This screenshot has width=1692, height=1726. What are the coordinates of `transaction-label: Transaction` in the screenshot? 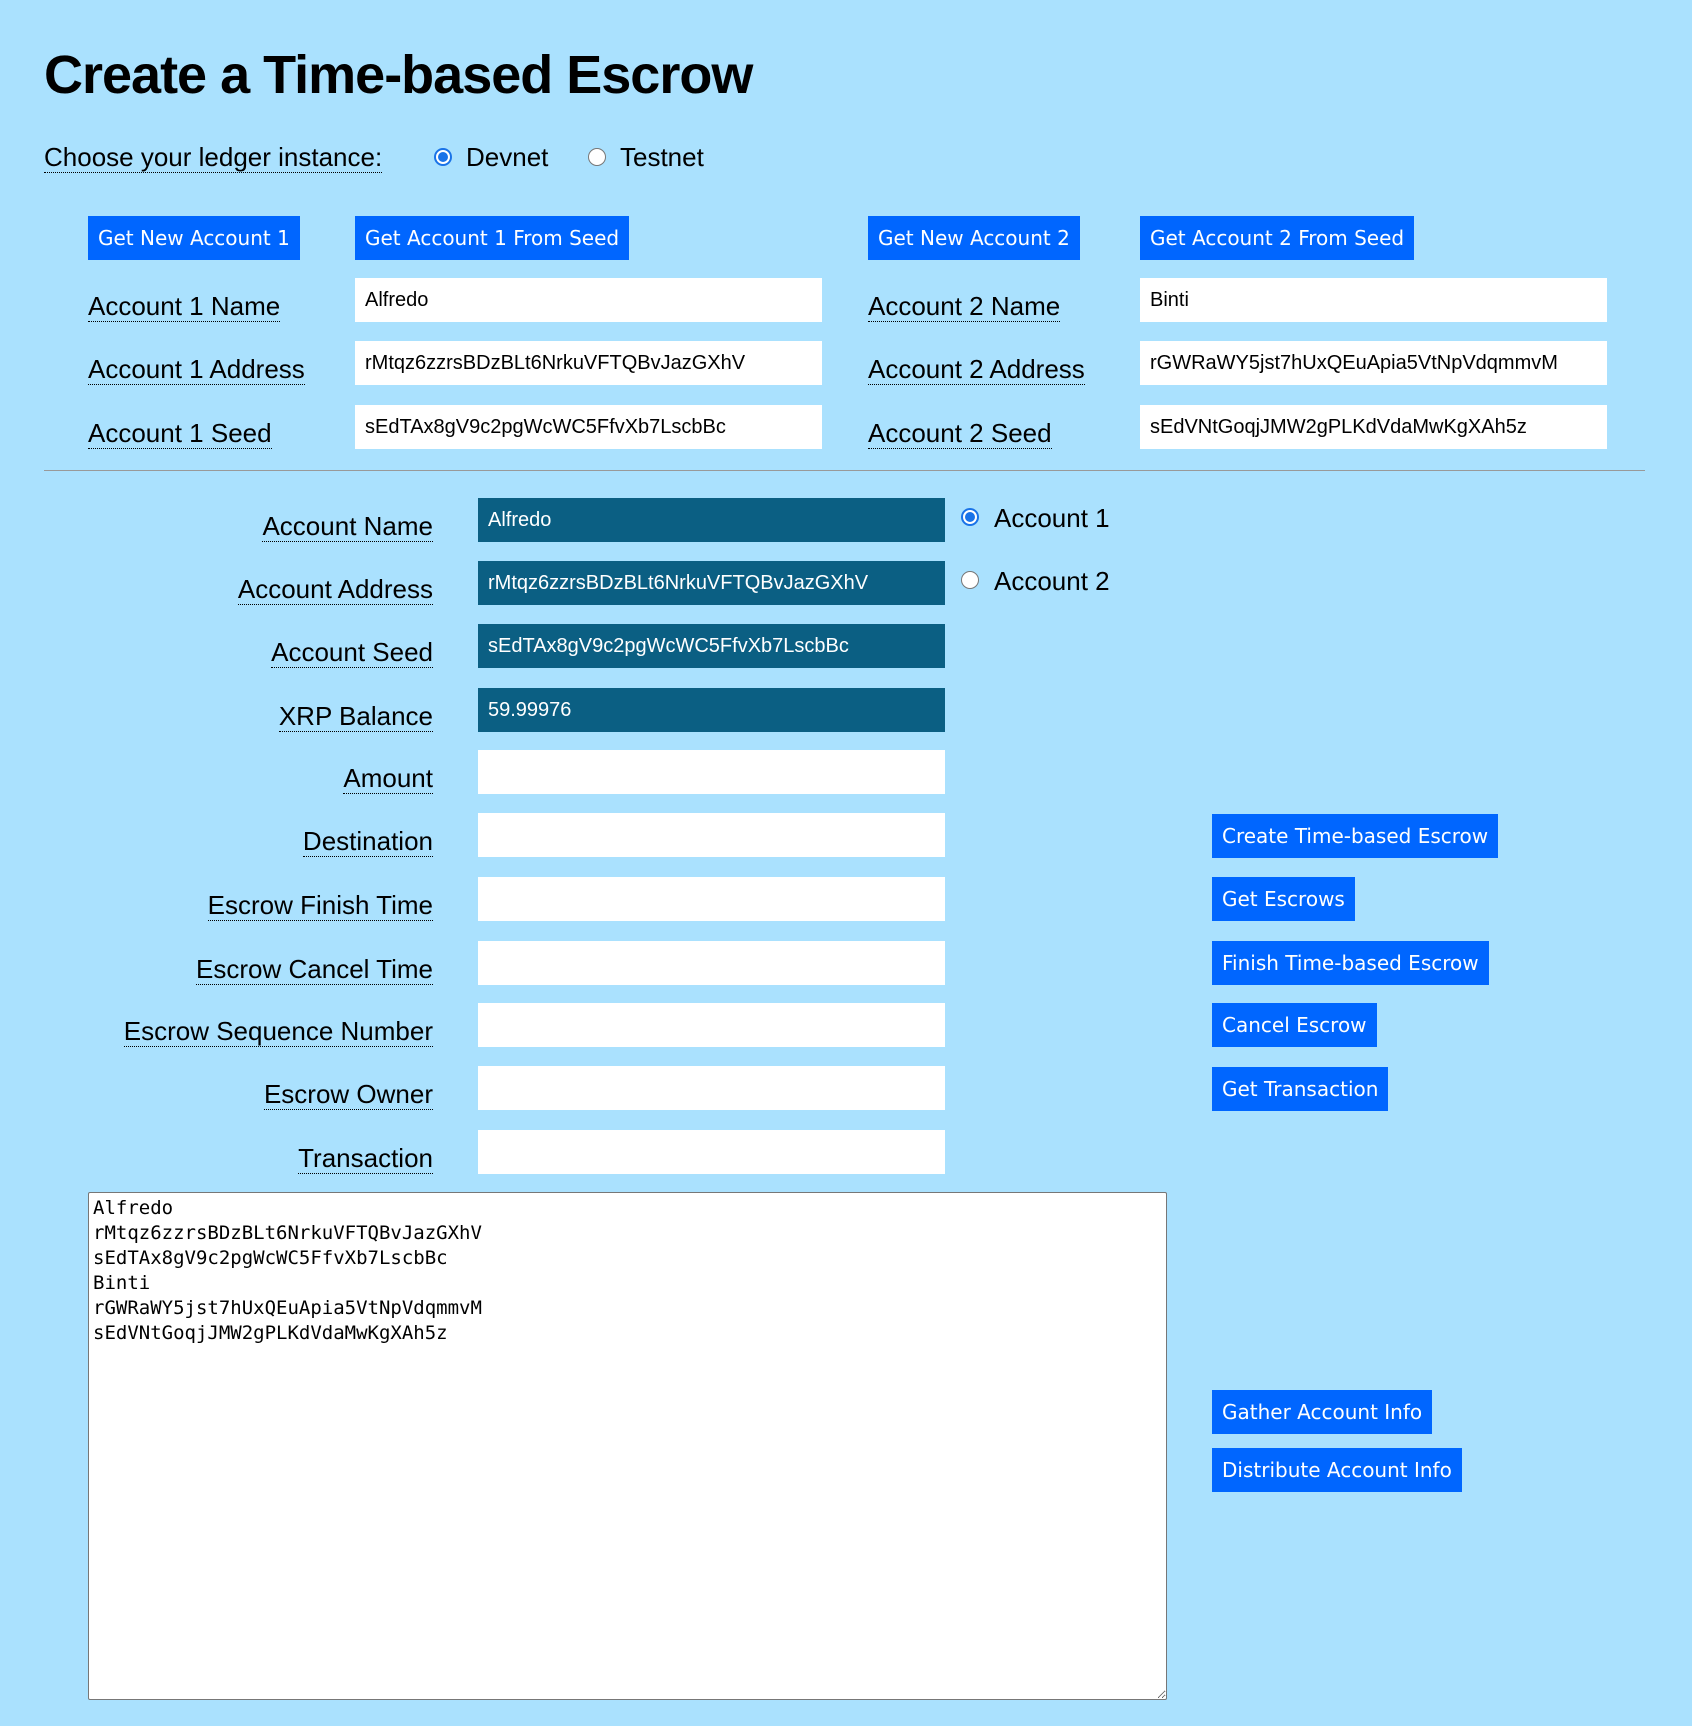 It's located at (365, 1158).